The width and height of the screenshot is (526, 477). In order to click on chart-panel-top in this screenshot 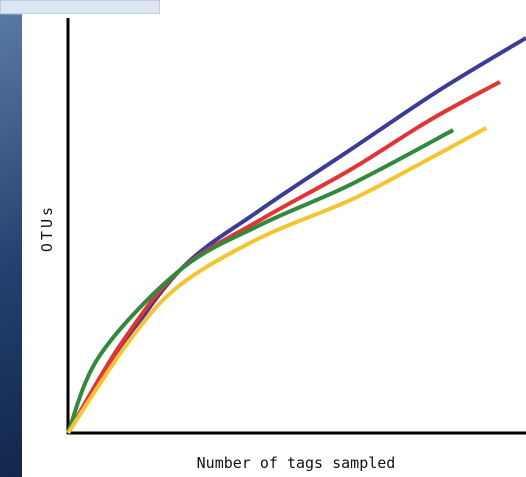, I will do `click(343, 7)`.